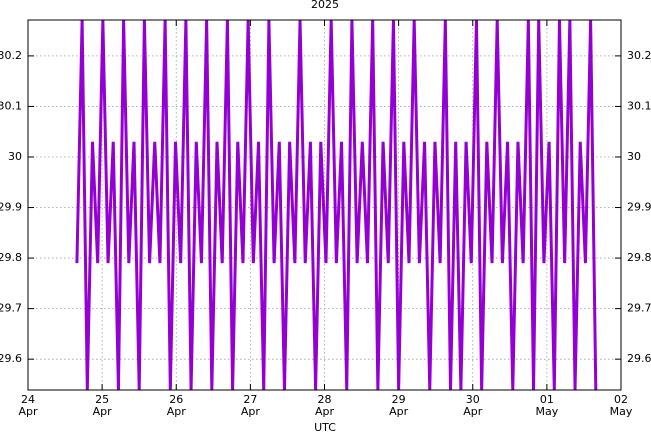  Describe the element at coordinates (325, 405) in the screenshot. I see `x-tick-label: 28 Apr` at that location.